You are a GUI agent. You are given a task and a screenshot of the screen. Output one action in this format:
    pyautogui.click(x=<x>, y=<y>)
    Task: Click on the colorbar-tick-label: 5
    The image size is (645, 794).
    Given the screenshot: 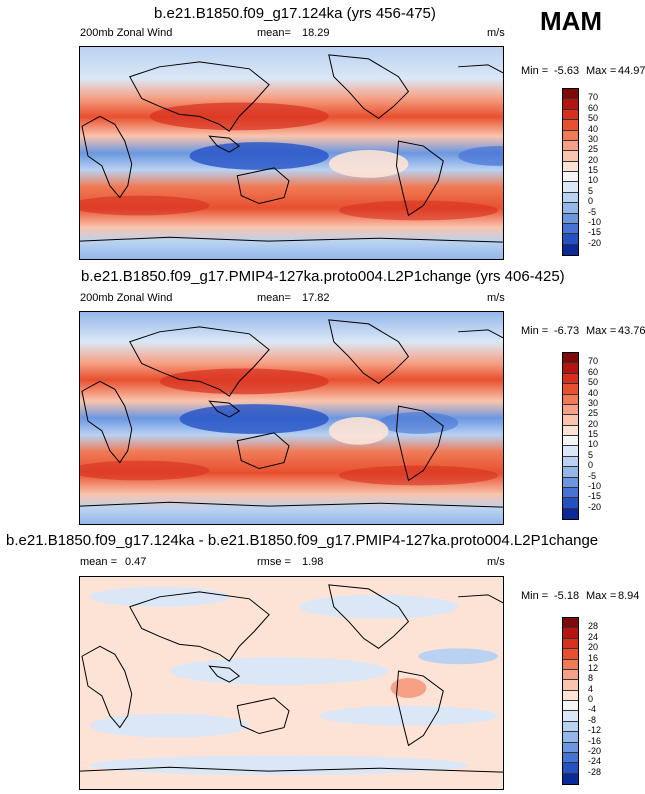 What is the action you would take?
    pyautogui.click(x=591, y=454)
    